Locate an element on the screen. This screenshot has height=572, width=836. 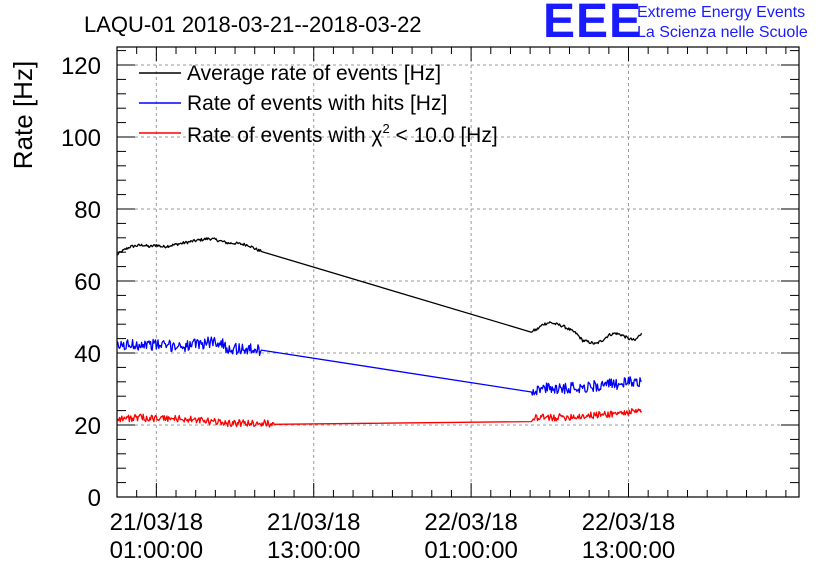
legend-chi-sup: 2 is located at coordinates (385, 128).